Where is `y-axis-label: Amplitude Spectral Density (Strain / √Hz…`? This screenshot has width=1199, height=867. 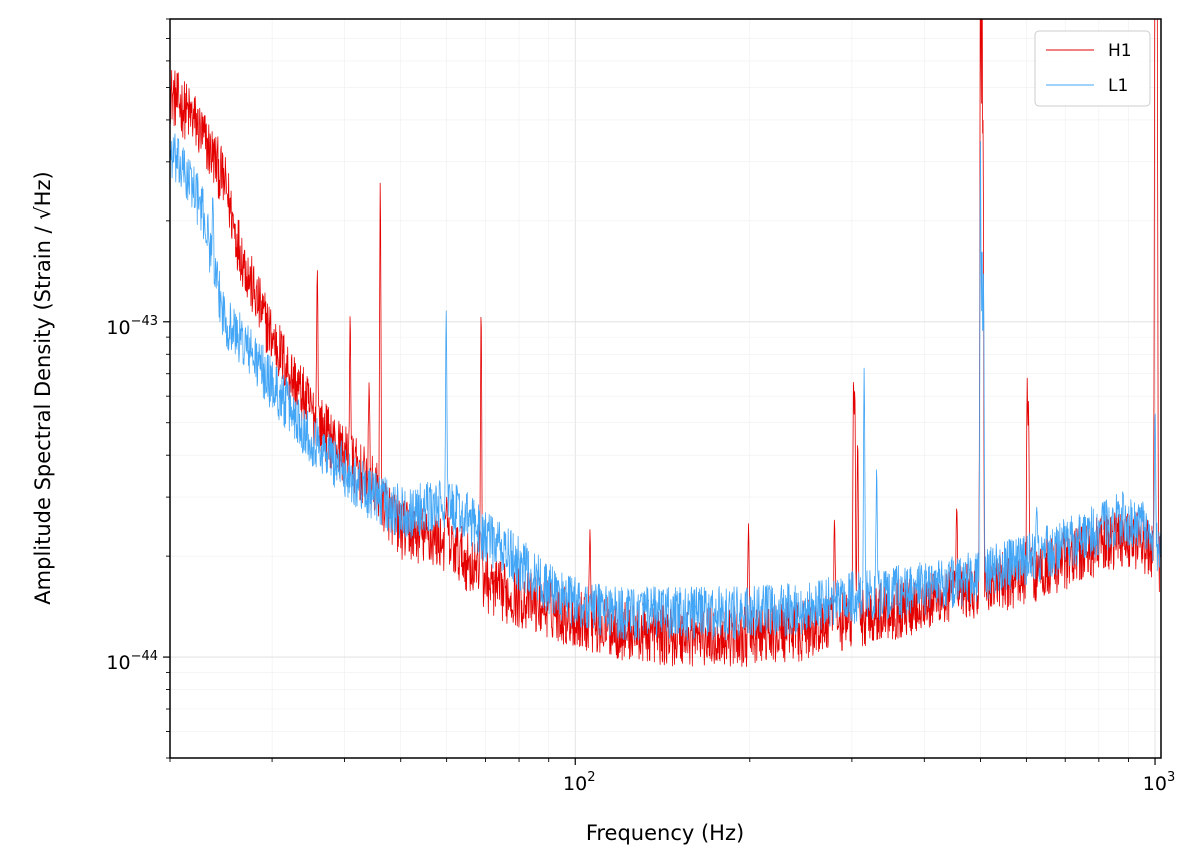
y-axis-label: Amplitude Spectral Density (Strain / √Hz… is located at coordinates (43, 387).